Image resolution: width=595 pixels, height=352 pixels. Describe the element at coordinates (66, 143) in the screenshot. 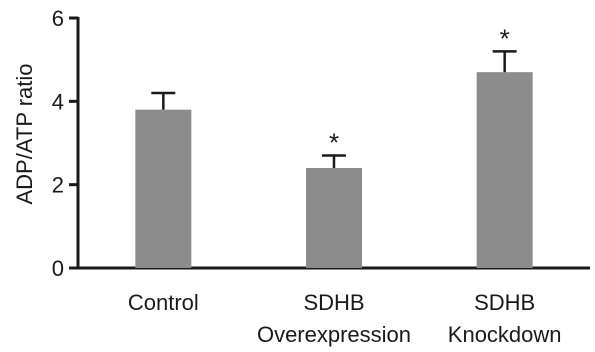

I see `y-axis: 0 2 4 6` at that location.